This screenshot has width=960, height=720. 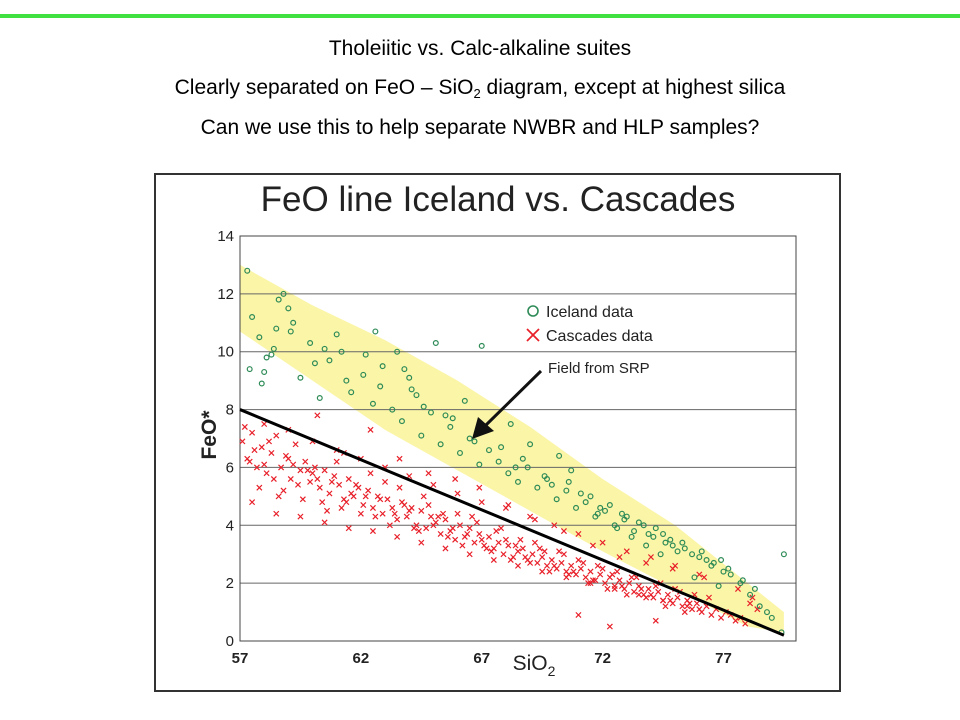 I want to click on x-tick-label: 57, so click(x=240, y=658).